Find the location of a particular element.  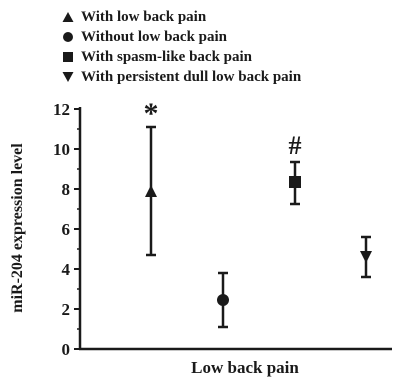

legend-item-without-low-back-pain: Without low back pain is located at coordinates (181, 37).